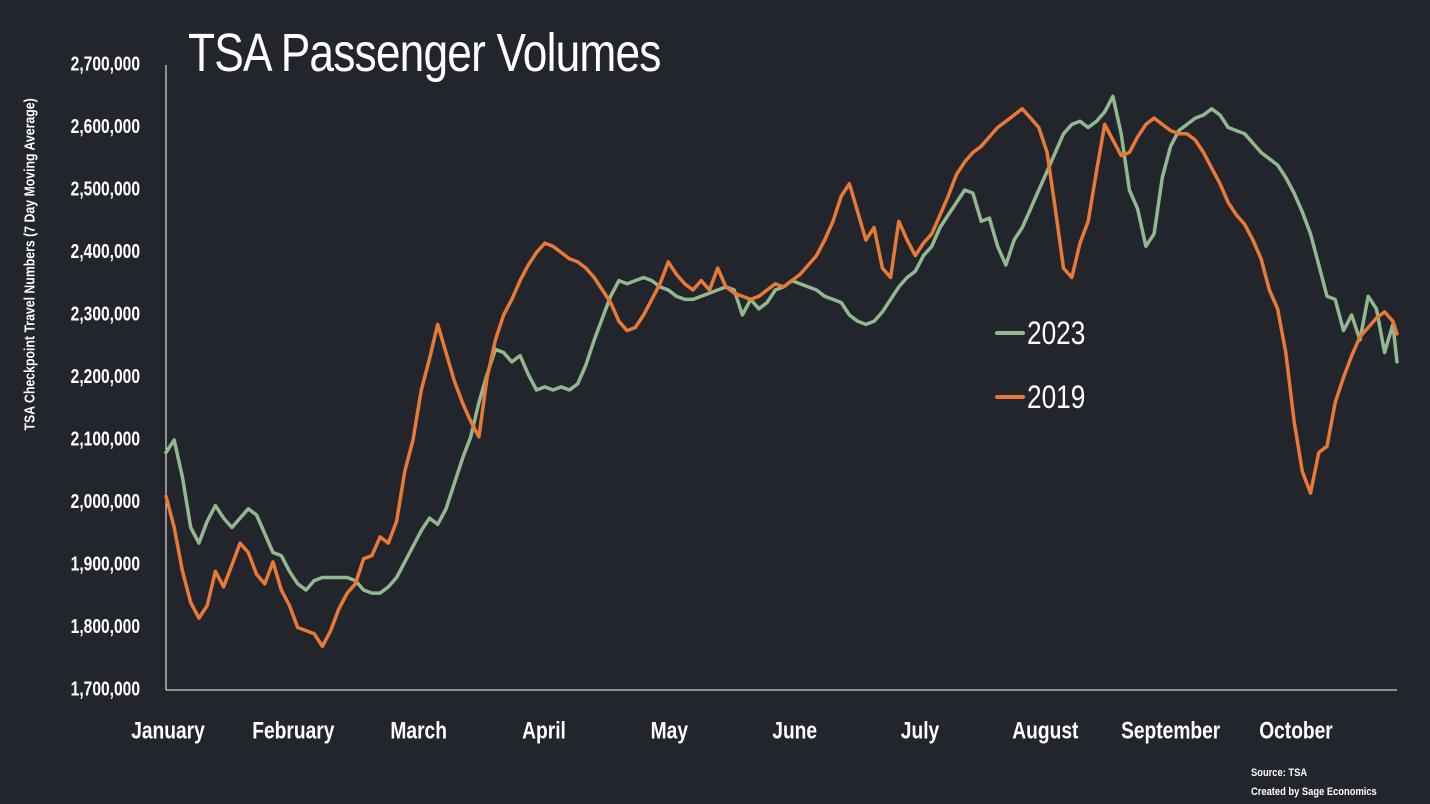  What do you see at coordinates (105, 126) in the screenshot?
I see `y-tick-label: 2,600,000` at bounding box center [105, 126].